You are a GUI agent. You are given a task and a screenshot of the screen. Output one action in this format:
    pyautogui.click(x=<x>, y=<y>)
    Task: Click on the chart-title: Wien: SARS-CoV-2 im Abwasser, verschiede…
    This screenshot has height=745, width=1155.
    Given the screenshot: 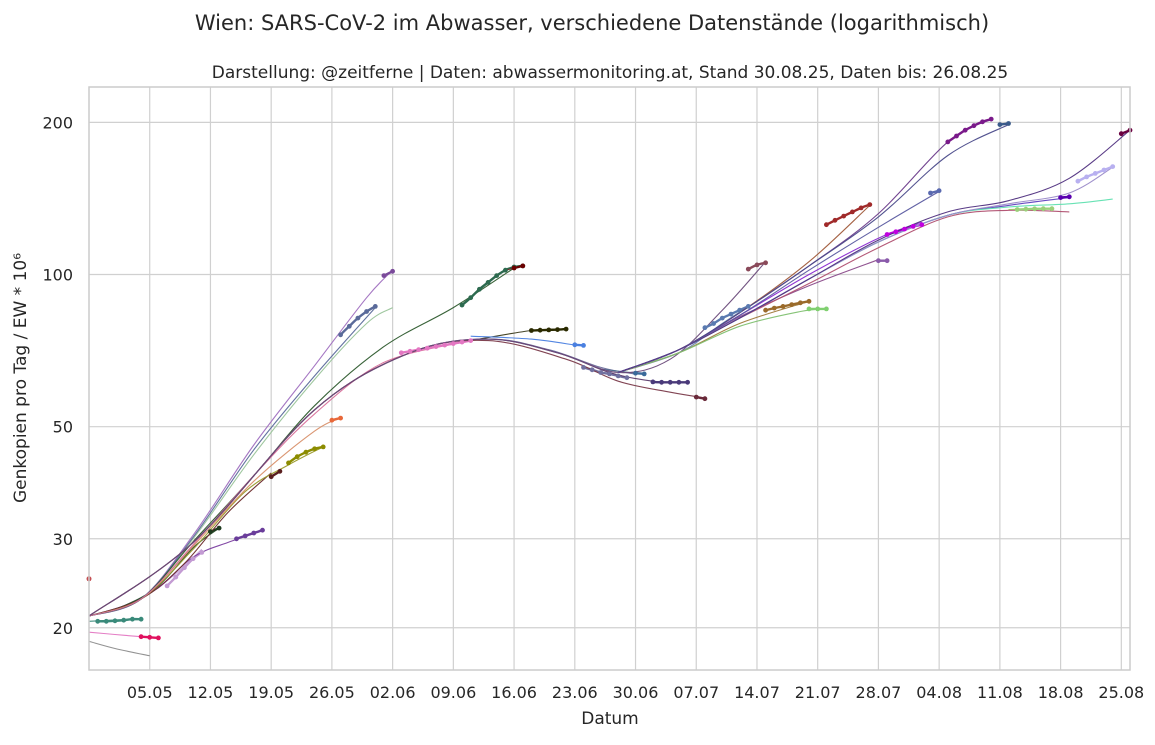 What is the action you would take?
    pyautogui.click(x=592, y=23)
    